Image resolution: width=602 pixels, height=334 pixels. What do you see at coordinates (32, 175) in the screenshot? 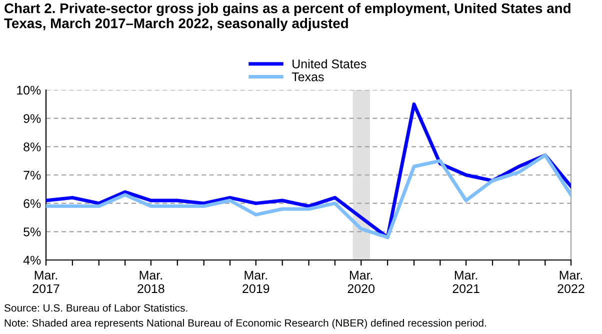
I see `y-tick-label: 7%` at bounding box center [32, 175].